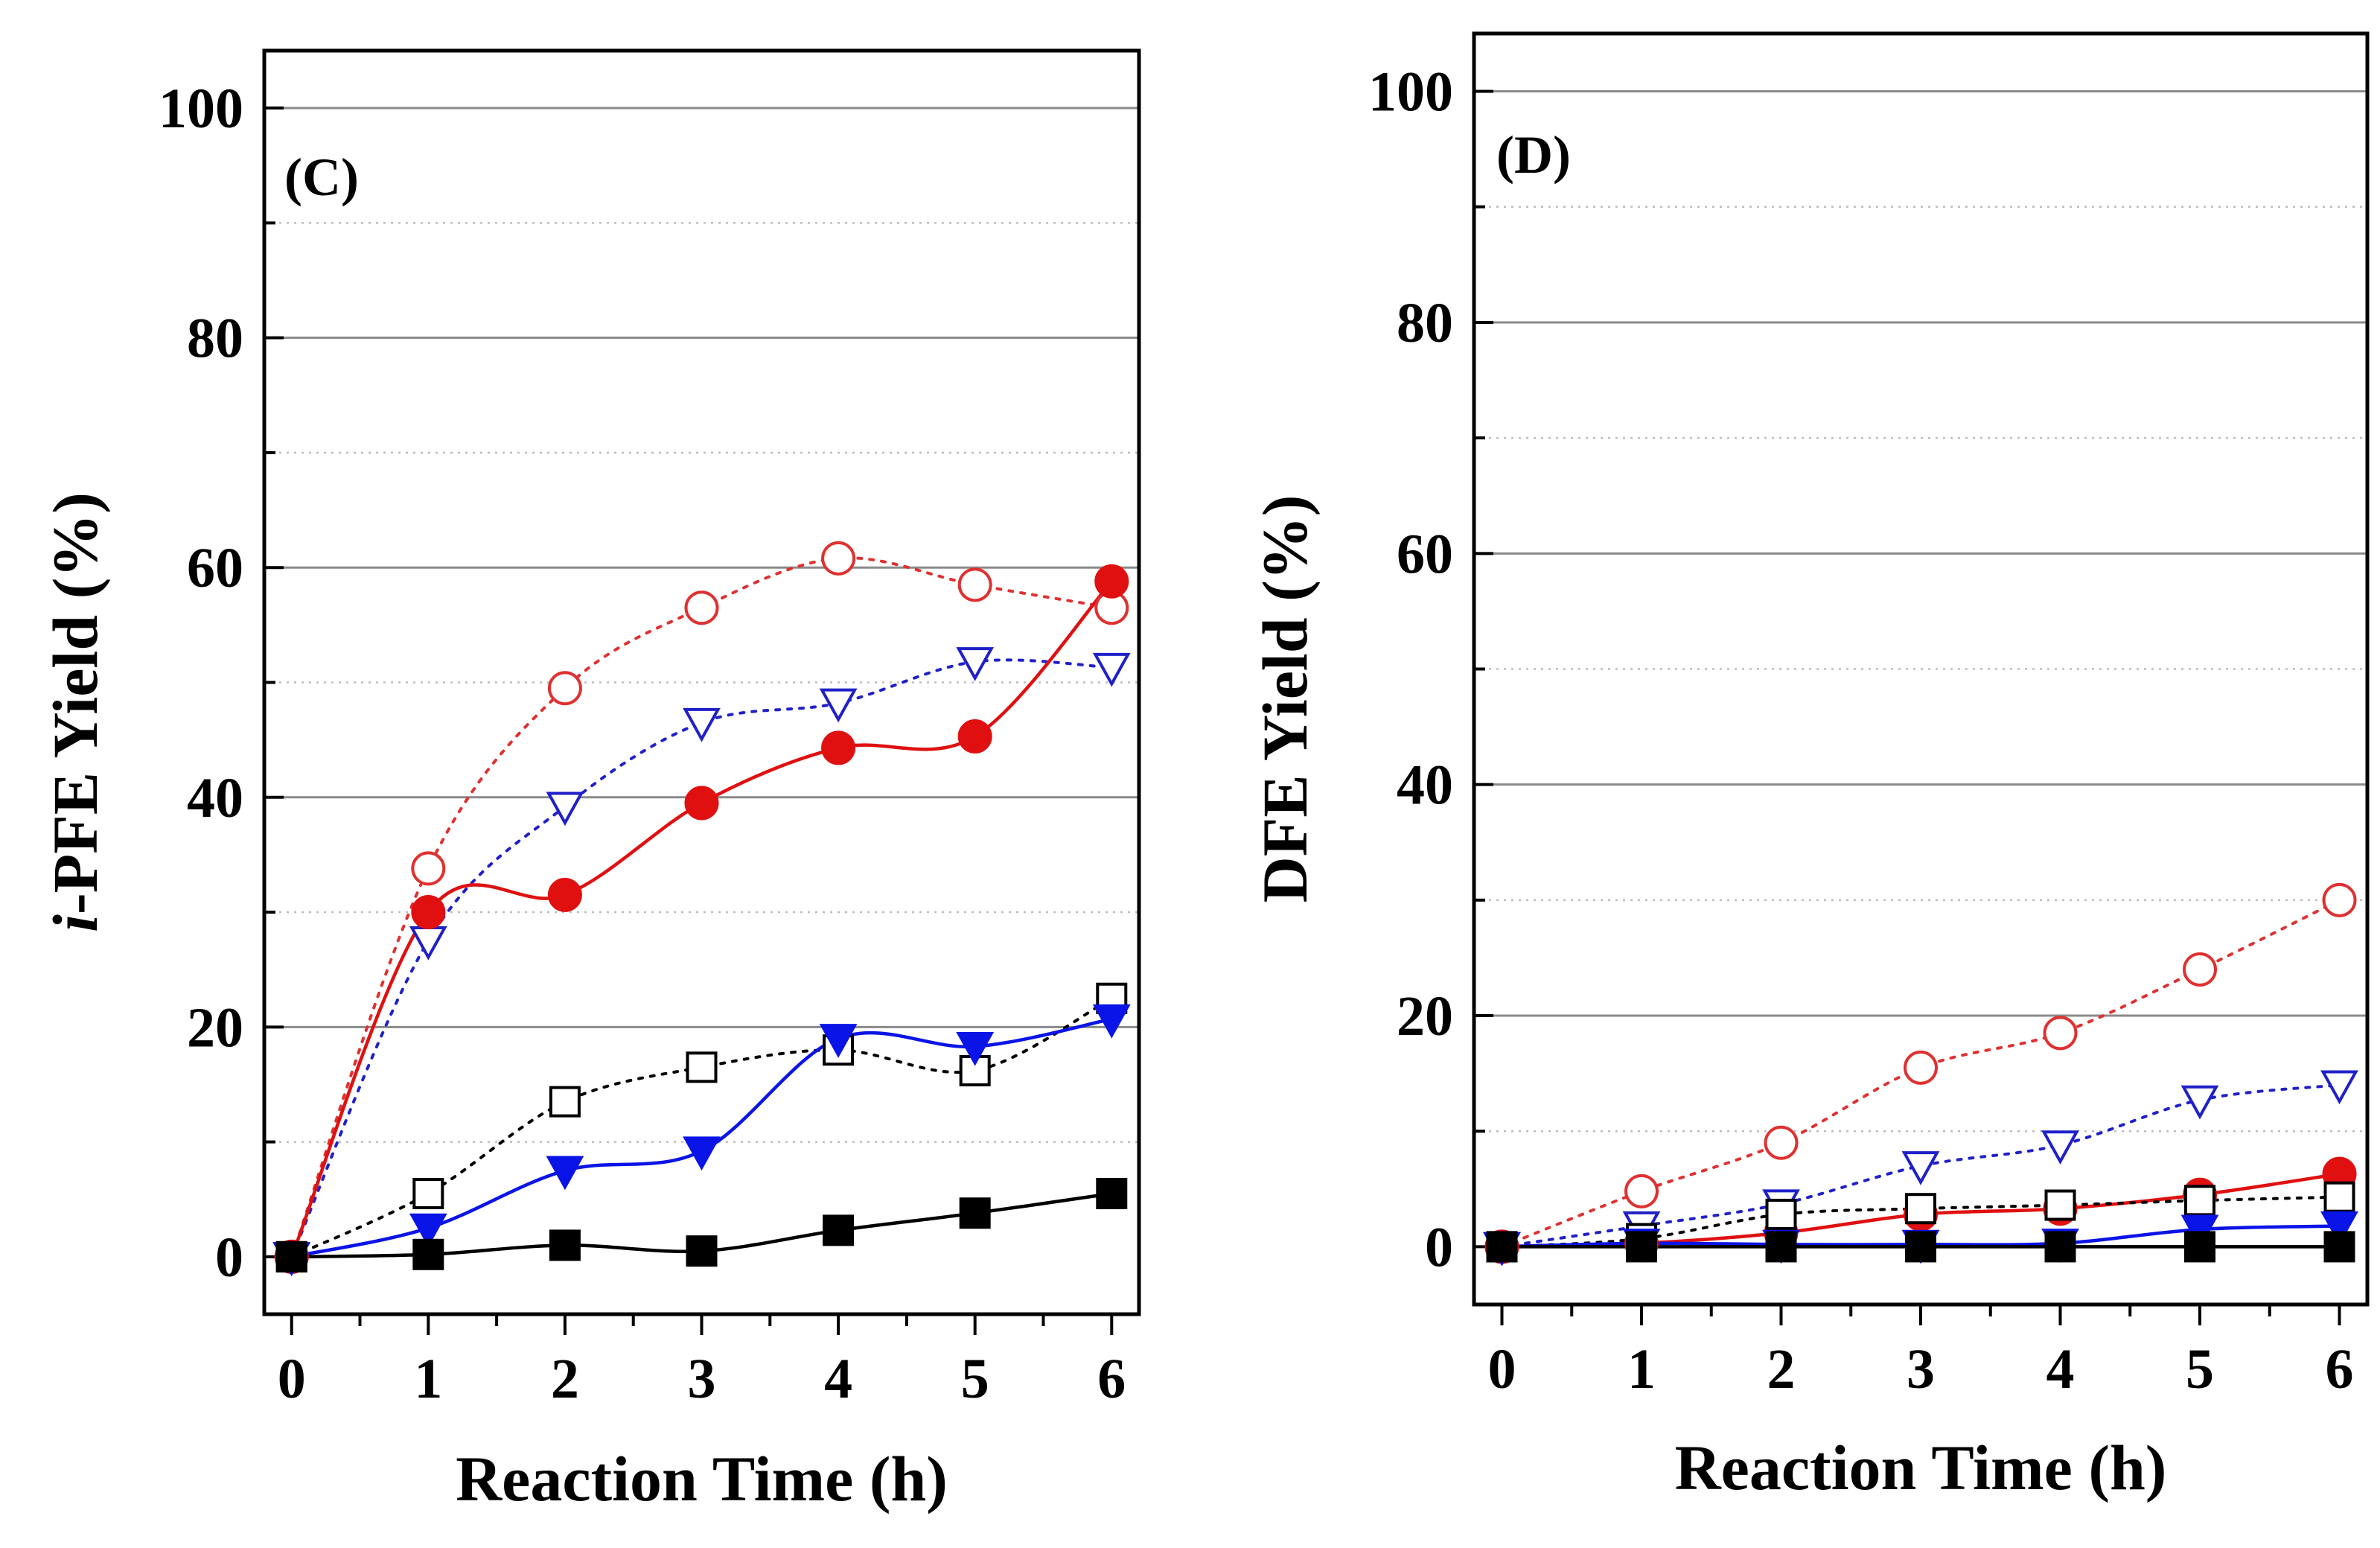  Describe the element at coordinates (1111, 581) in the screenshot. I see `marker-filled-circle-red-x6` at that location.